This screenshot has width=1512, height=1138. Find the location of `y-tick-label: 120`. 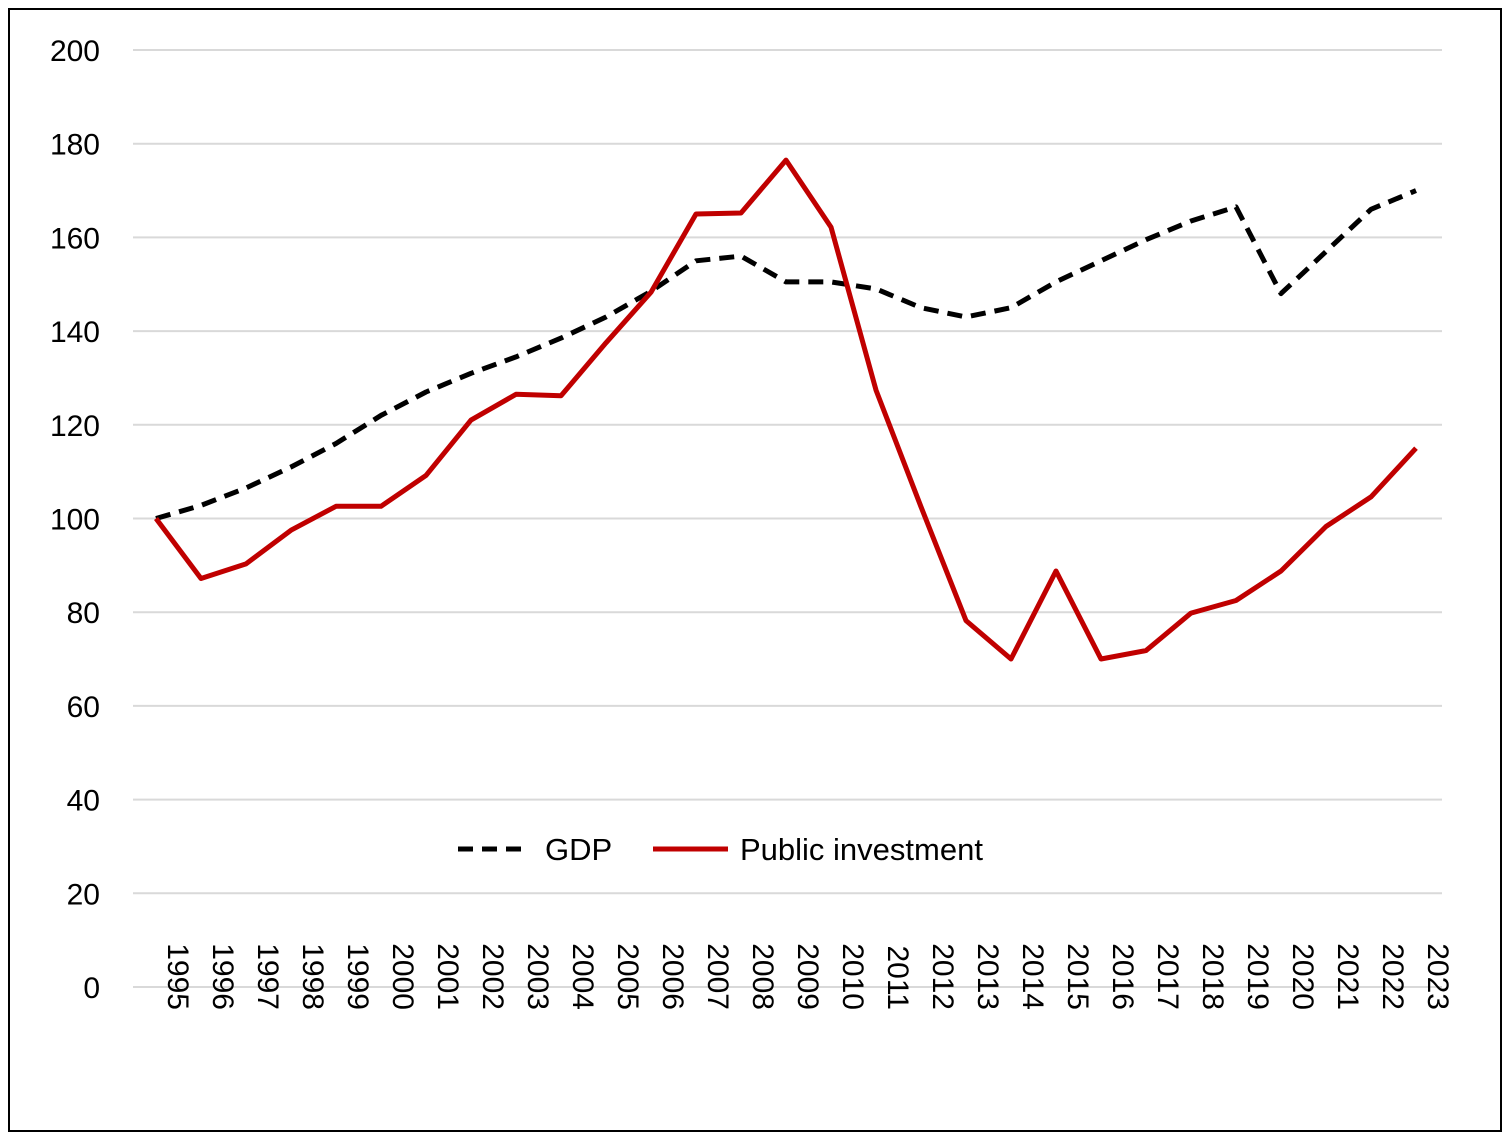

y-tick-label: 120 is located at coordinates (75, 426).